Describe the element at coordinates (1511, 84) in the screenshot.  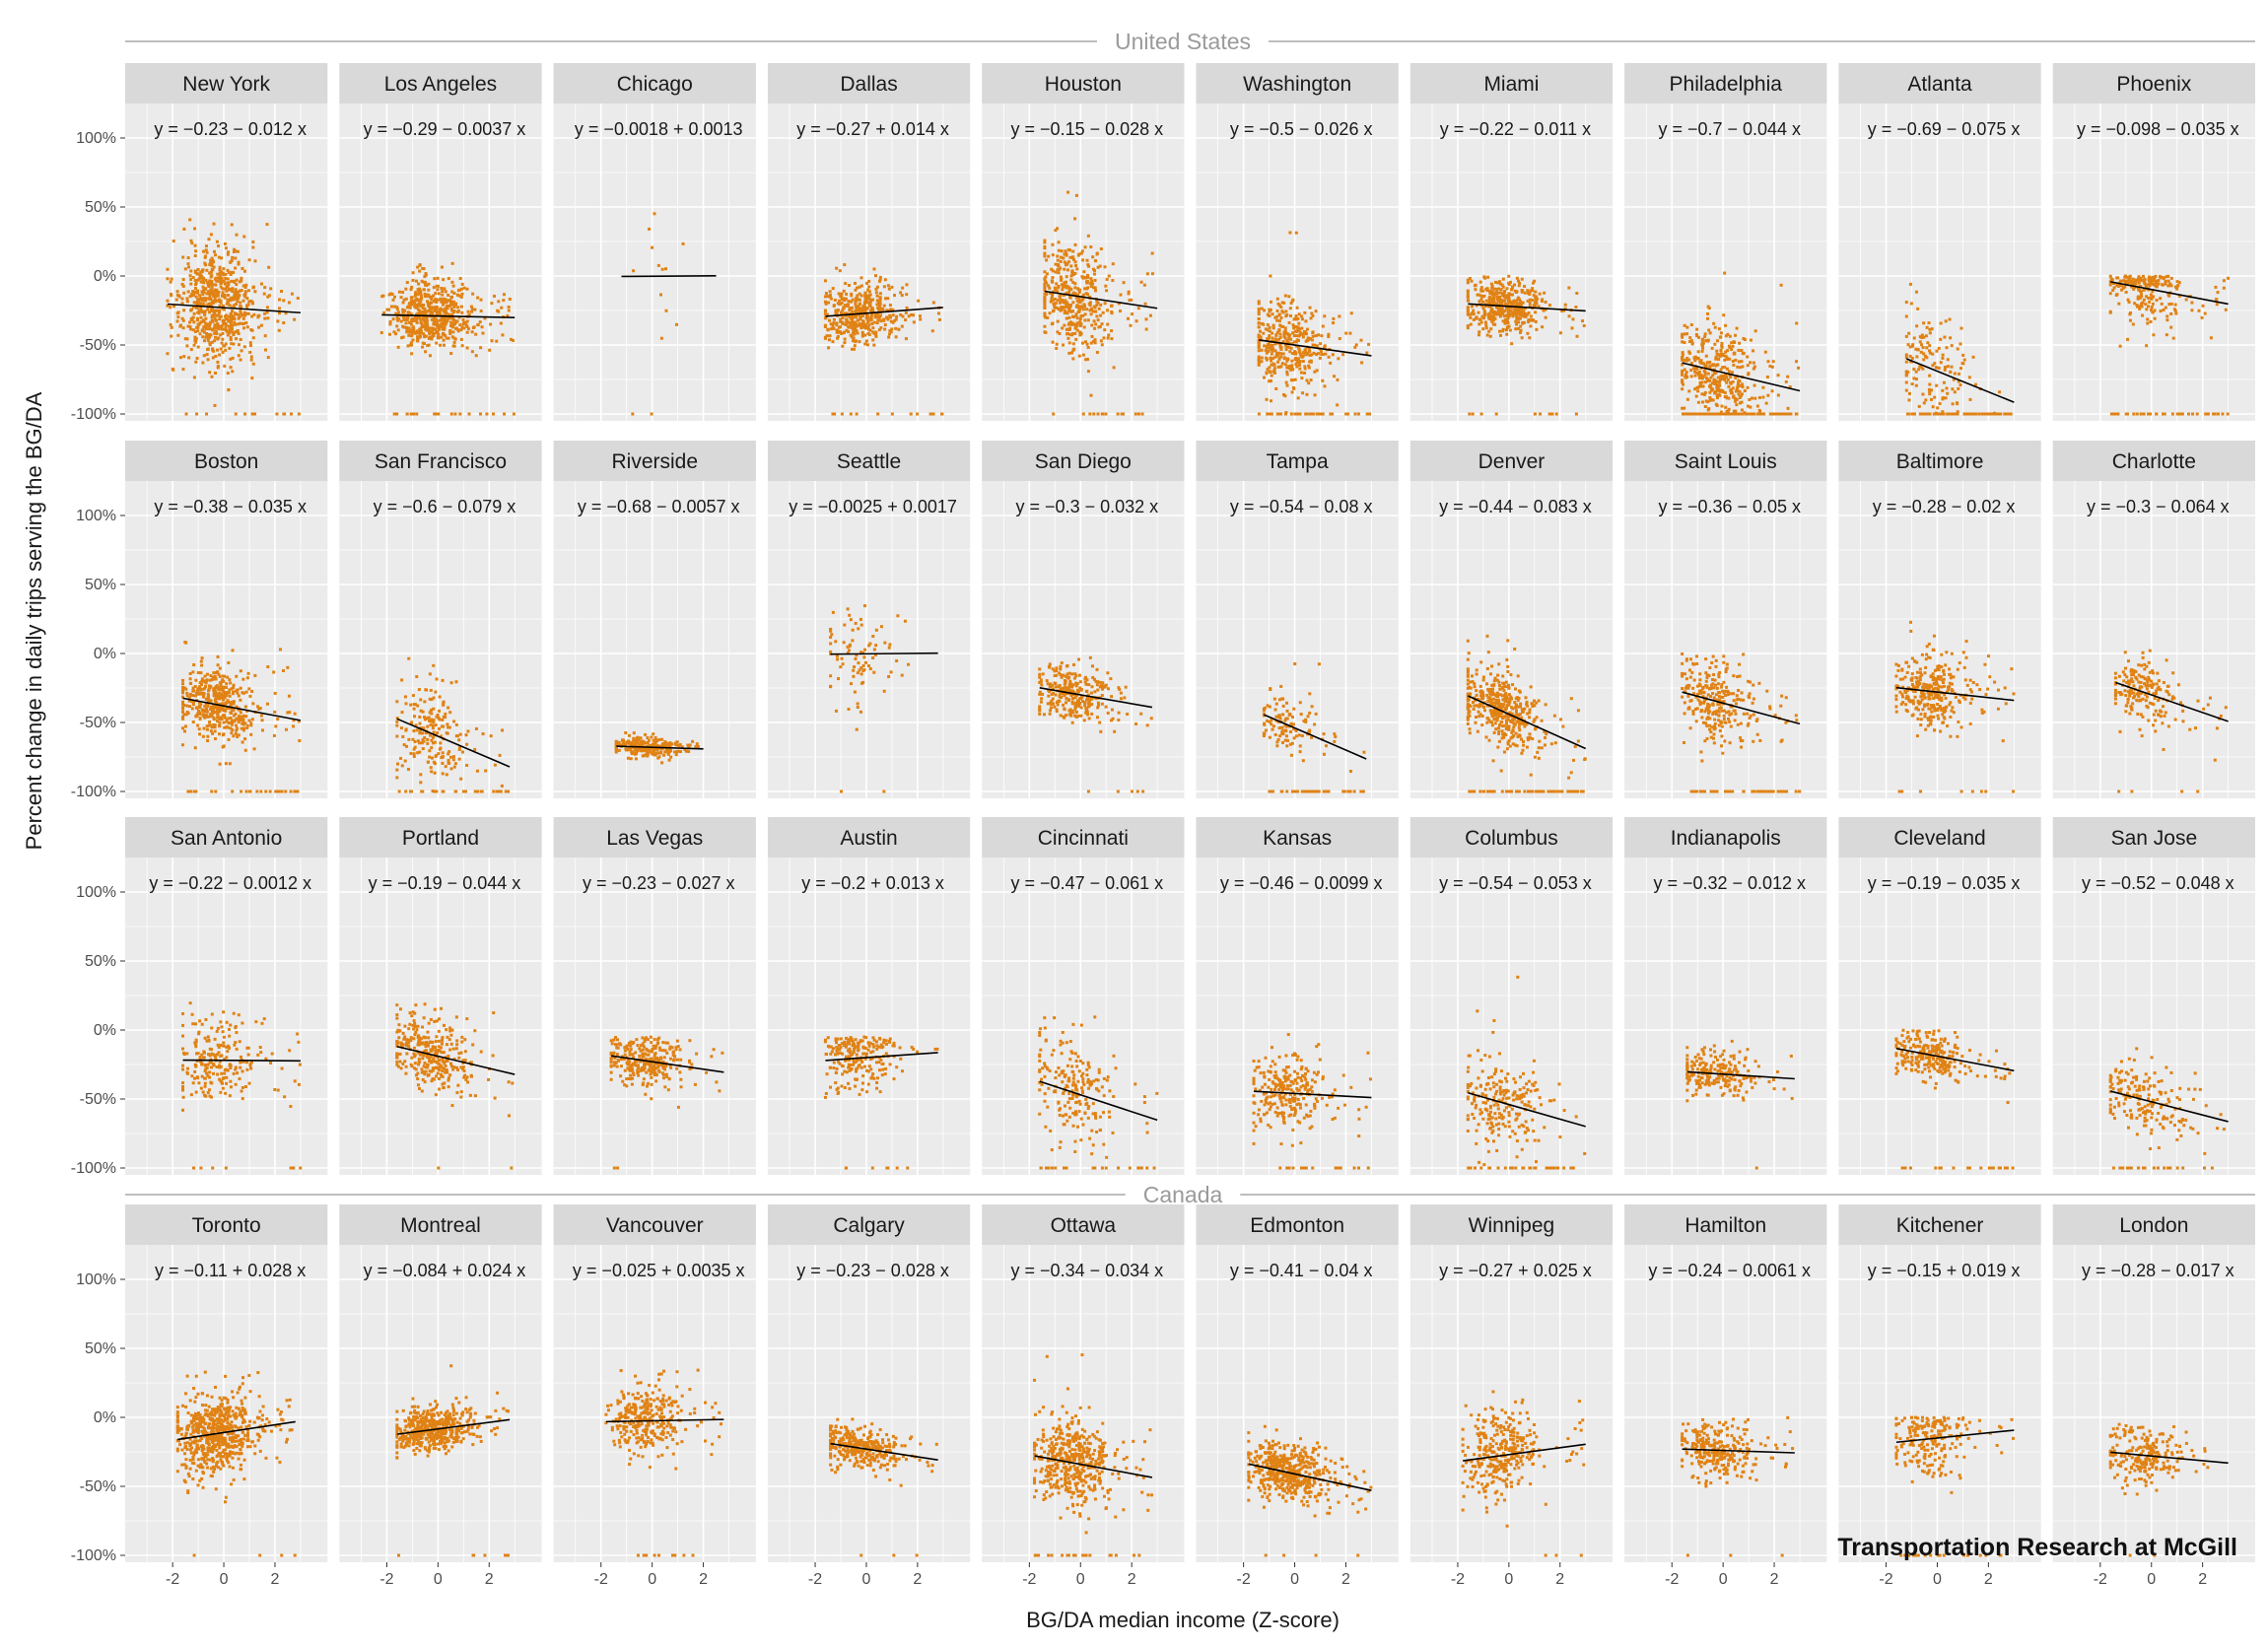
I see `panel-title: Miami` at that location.